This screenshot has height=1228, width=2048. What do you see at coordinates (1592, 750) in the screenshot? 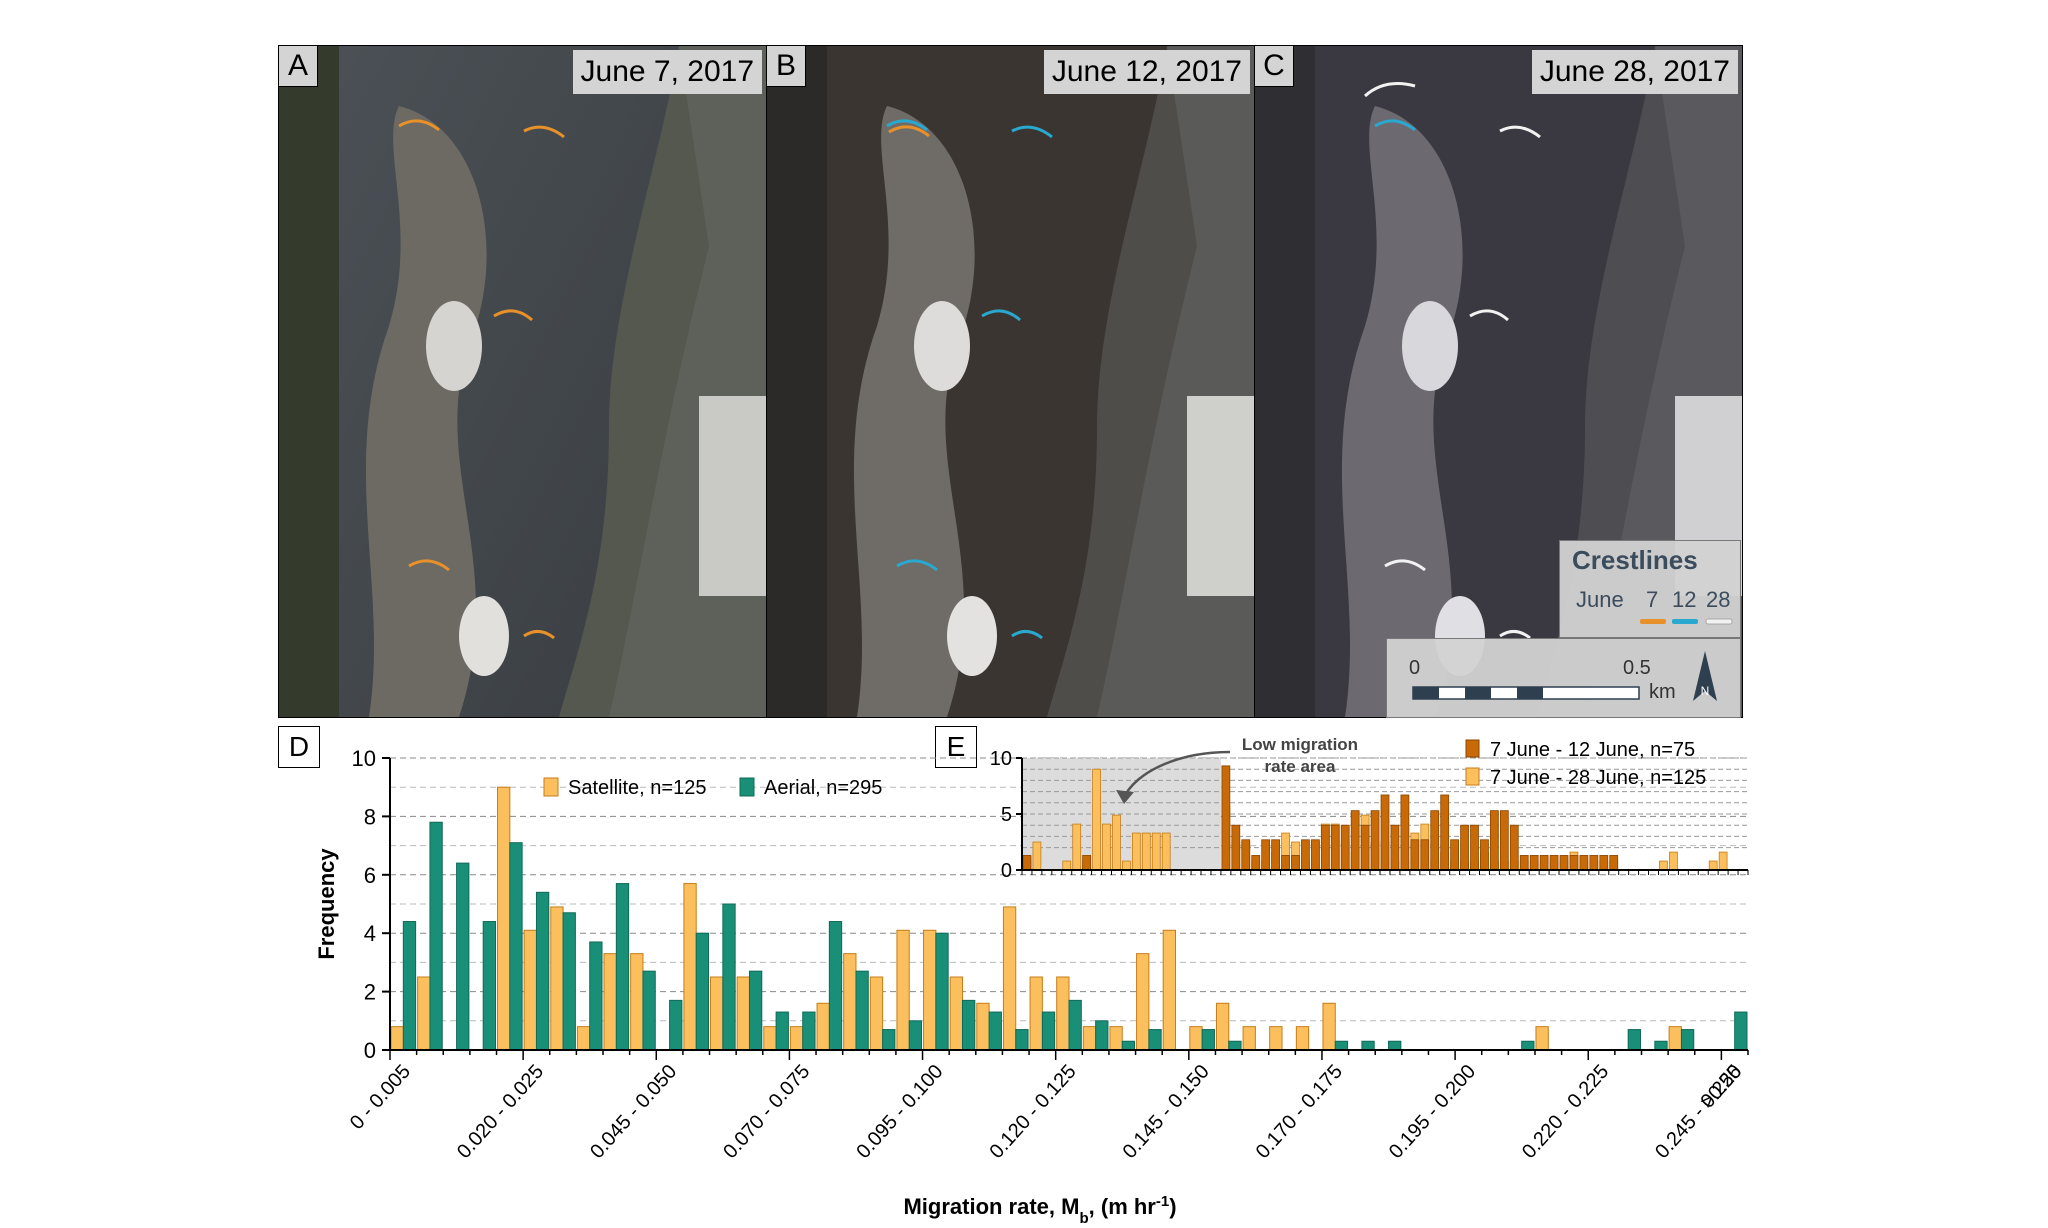
I see `legend-label-june7-12: 7 June - 12 June, n=75` at bounding box center [1592, 750].